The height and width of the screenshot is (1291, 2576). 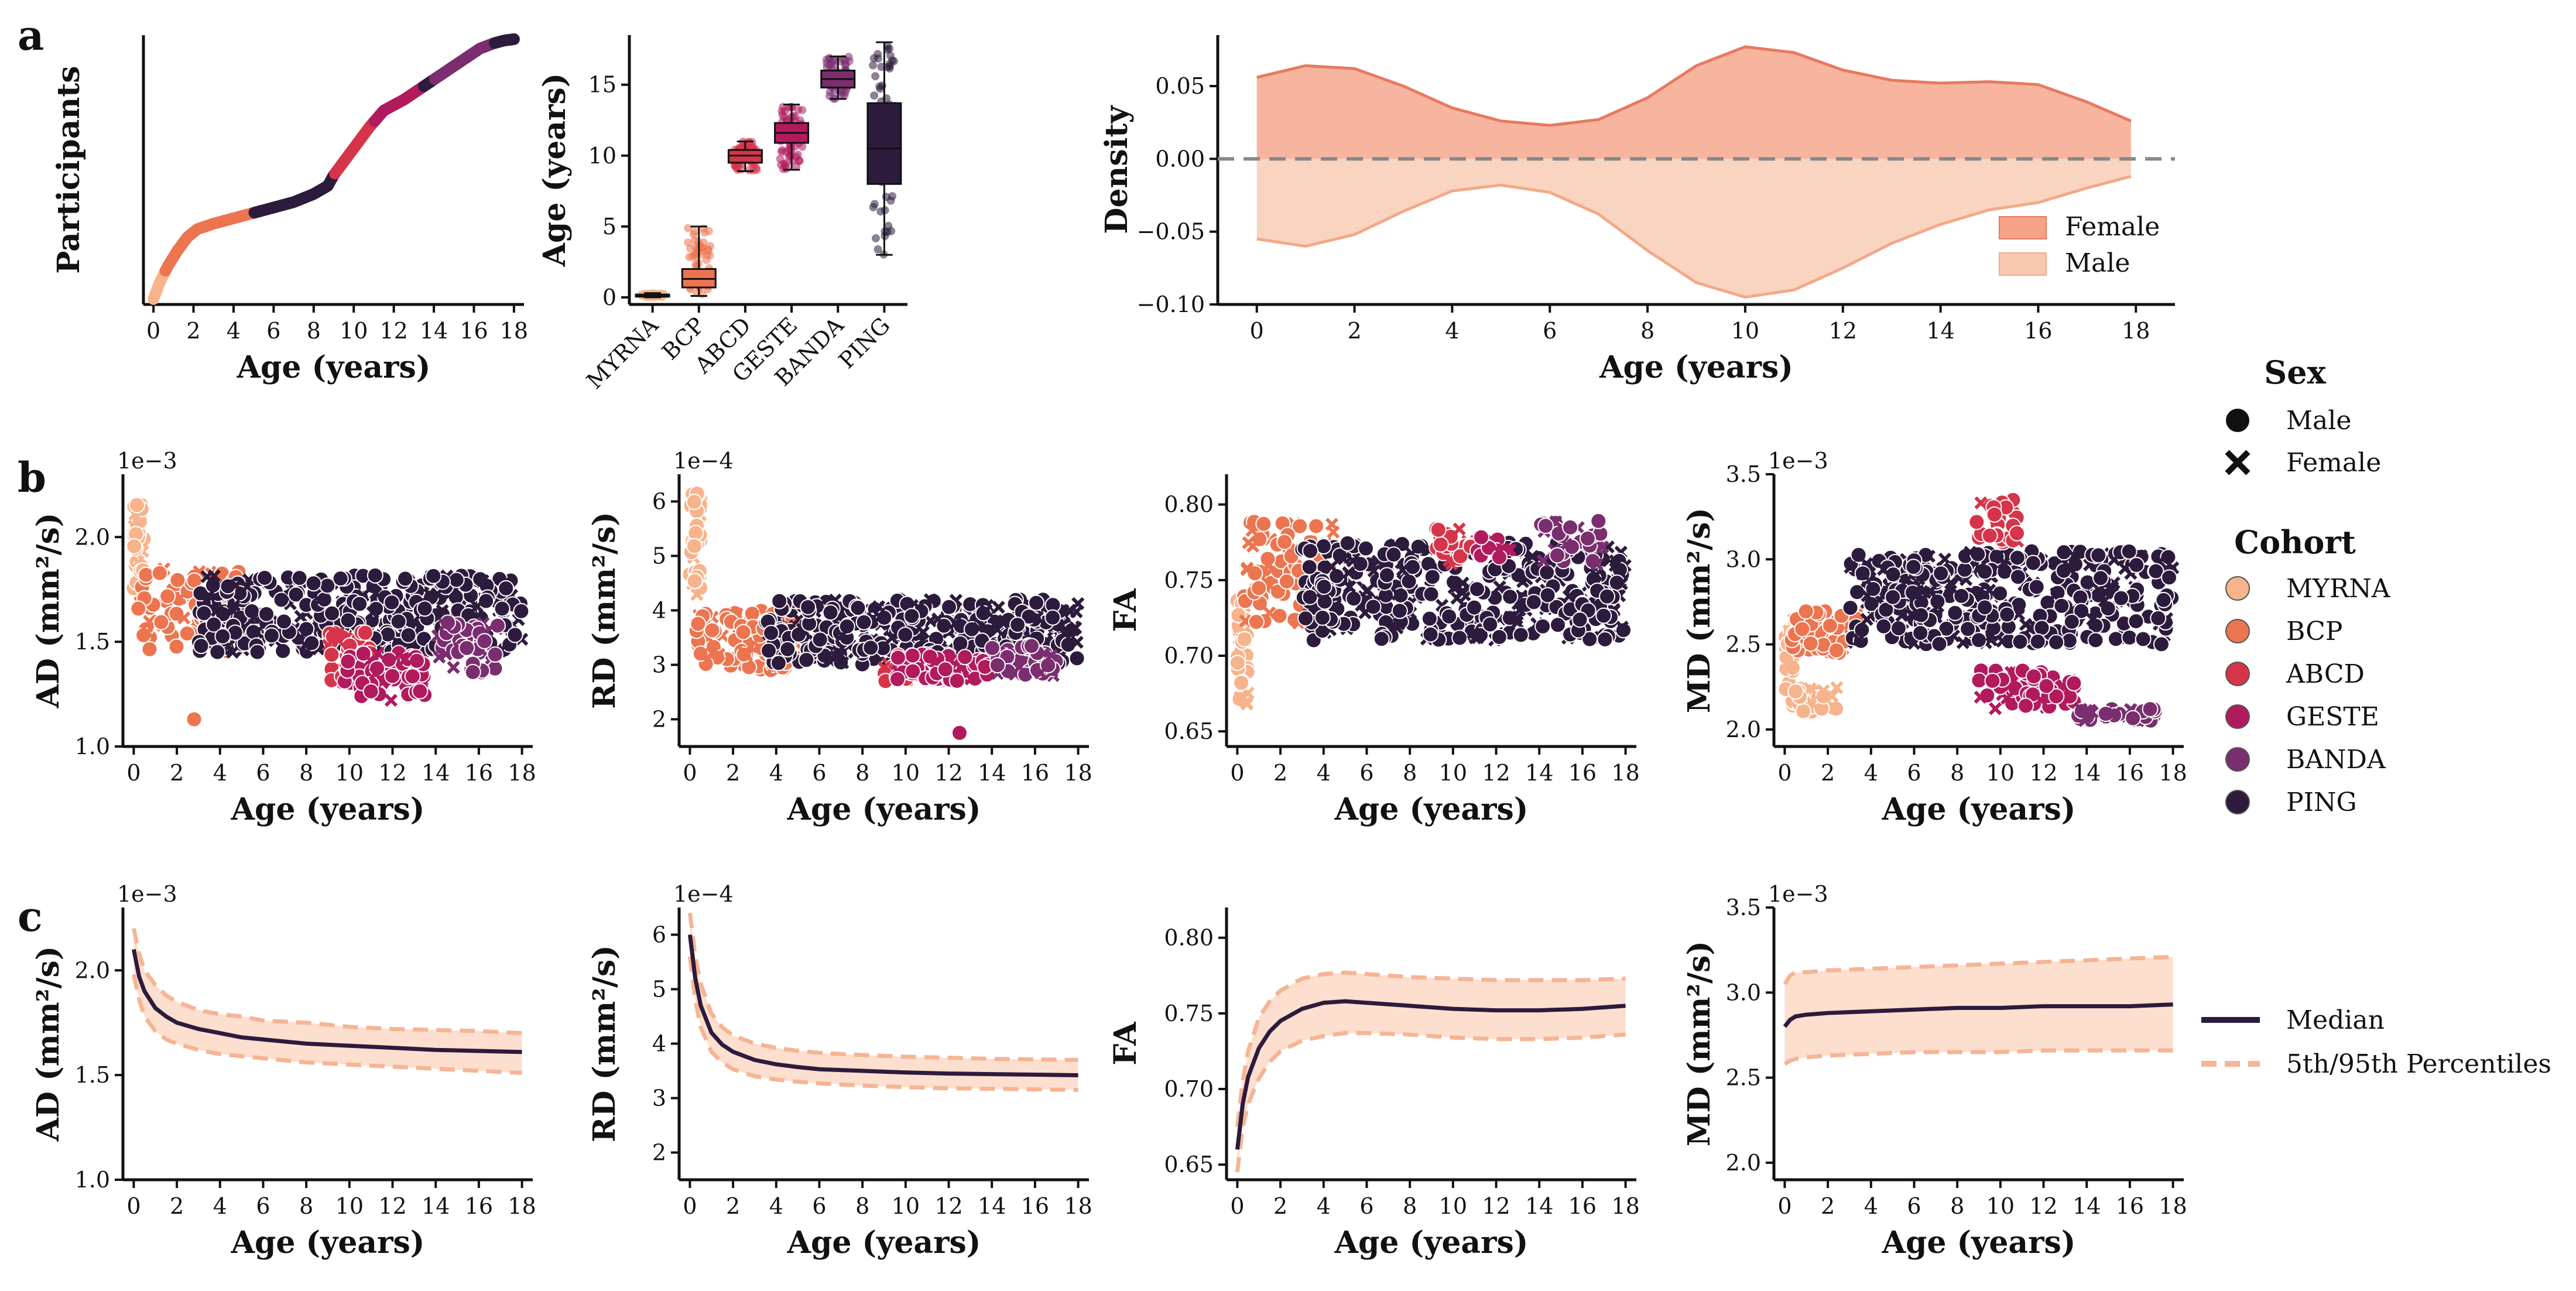 I want to click on y-tick-label: 2.5, so click(x=1743, y=1078).